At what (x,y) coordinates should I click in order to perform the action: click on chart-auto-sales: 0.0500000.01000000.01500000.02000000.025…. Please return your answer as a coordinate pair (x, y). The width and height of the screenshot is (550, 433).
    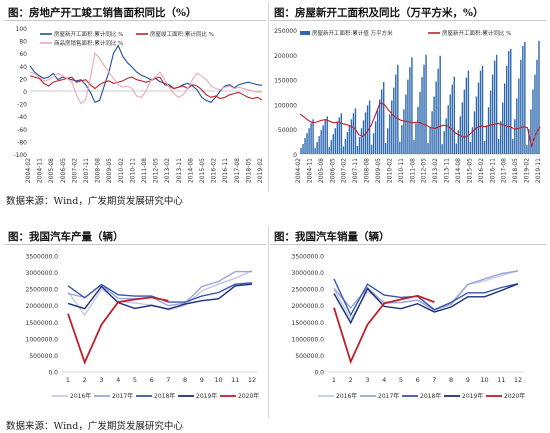
    Looking at the image, I should click on (409, 327).